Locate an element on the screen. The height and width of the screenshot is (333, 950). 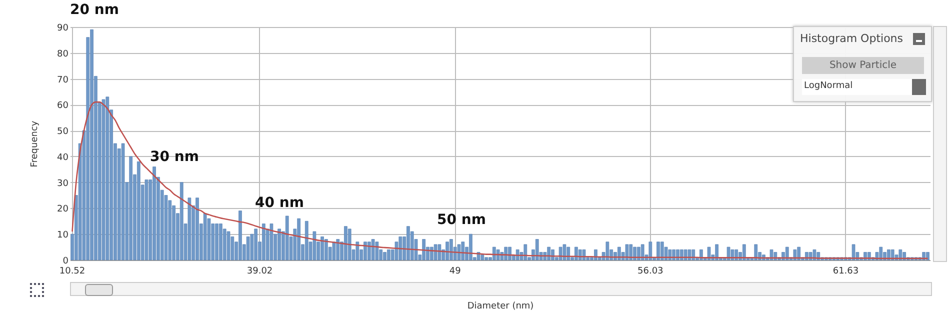
y-tick-label: 60 is located at coordinates (63, 106).